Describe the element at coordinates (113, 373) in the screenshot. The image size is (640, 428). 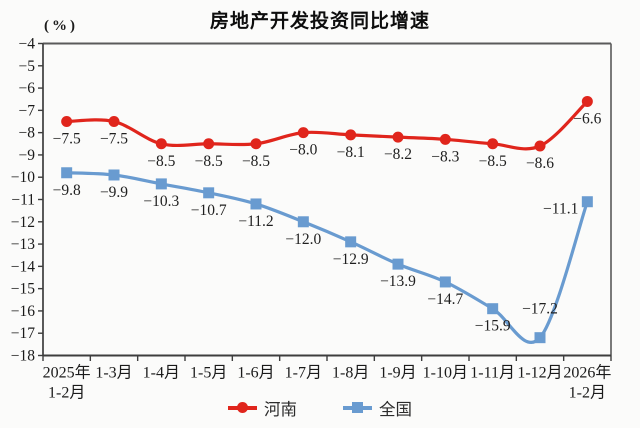
I see `x-tick-label: 1-3月` at that location.